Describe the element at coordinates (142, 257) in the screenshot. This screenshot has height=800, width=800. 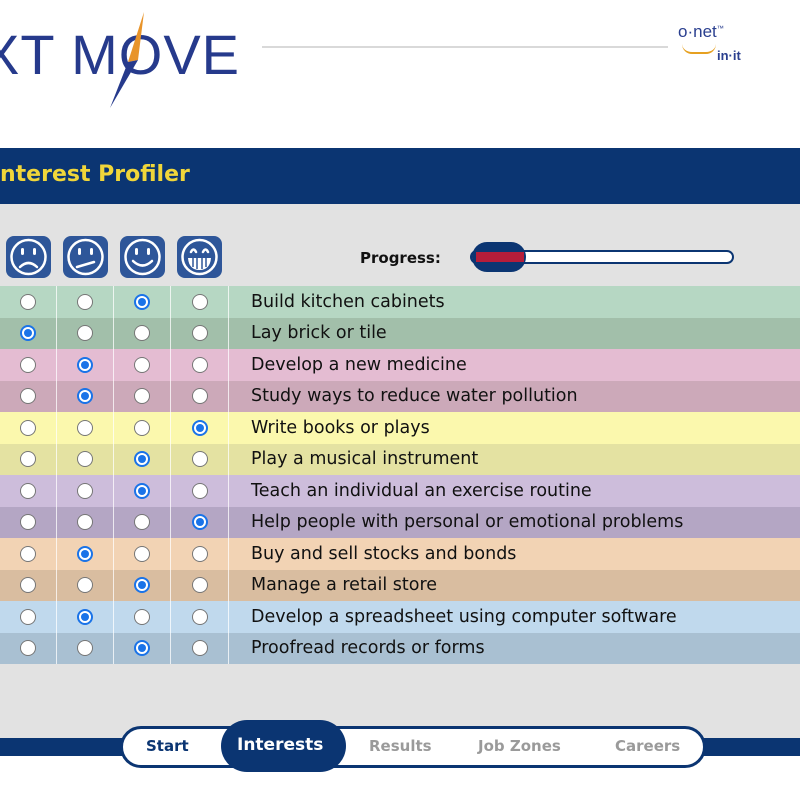
I see `like-face-icon` at that location.